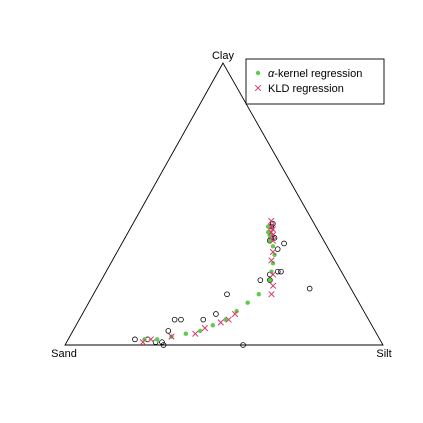 Image resolution: width=423 pixels, height=423 pixels. Describe the element at coordinates (223, 56) in the screenshot. I see `vertex-label-clay: Clay` at that location.